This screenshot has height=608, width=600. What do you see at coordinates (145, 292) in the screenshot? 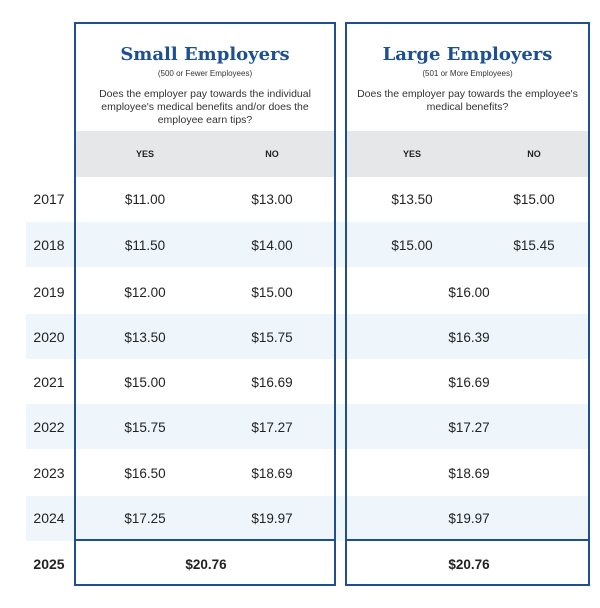
I see `wage-cell: $12.00` at bounding box center [145, 292].